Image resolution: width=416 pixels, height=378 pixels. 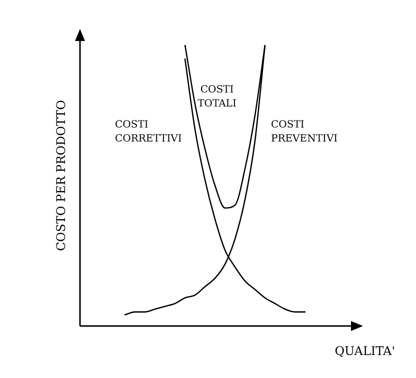 What do you see at coordinates (364, 351) in the screenshot?
I see `x-axis-title: QUALITA'` at bounding box center [364, 351].